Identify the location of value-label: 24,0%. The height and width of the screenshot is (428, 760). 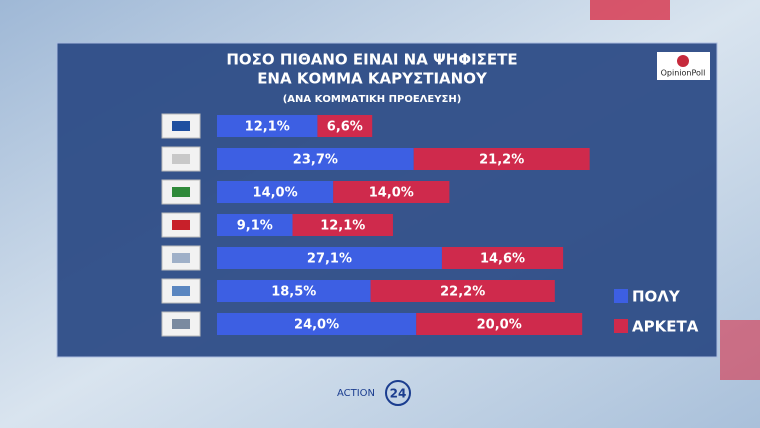
(316, 325).